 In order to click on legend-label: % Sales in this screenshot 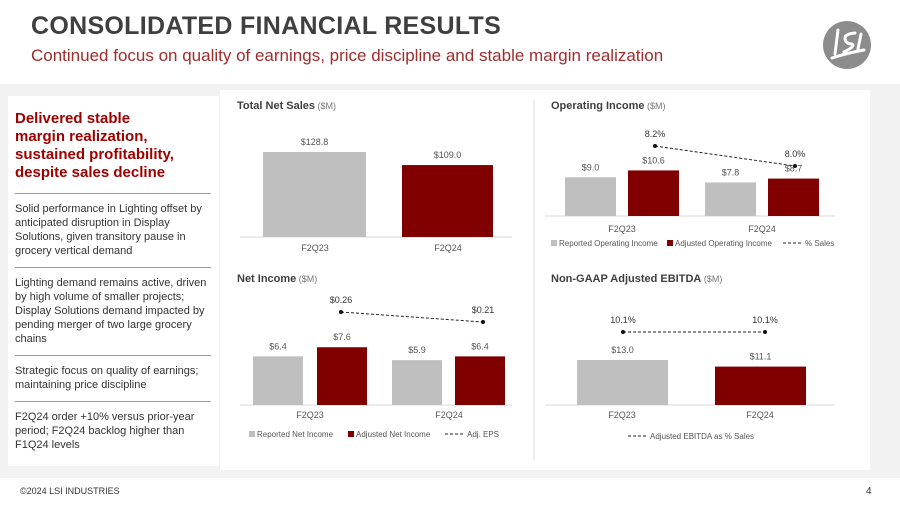, I will do `click(819, 243)`.